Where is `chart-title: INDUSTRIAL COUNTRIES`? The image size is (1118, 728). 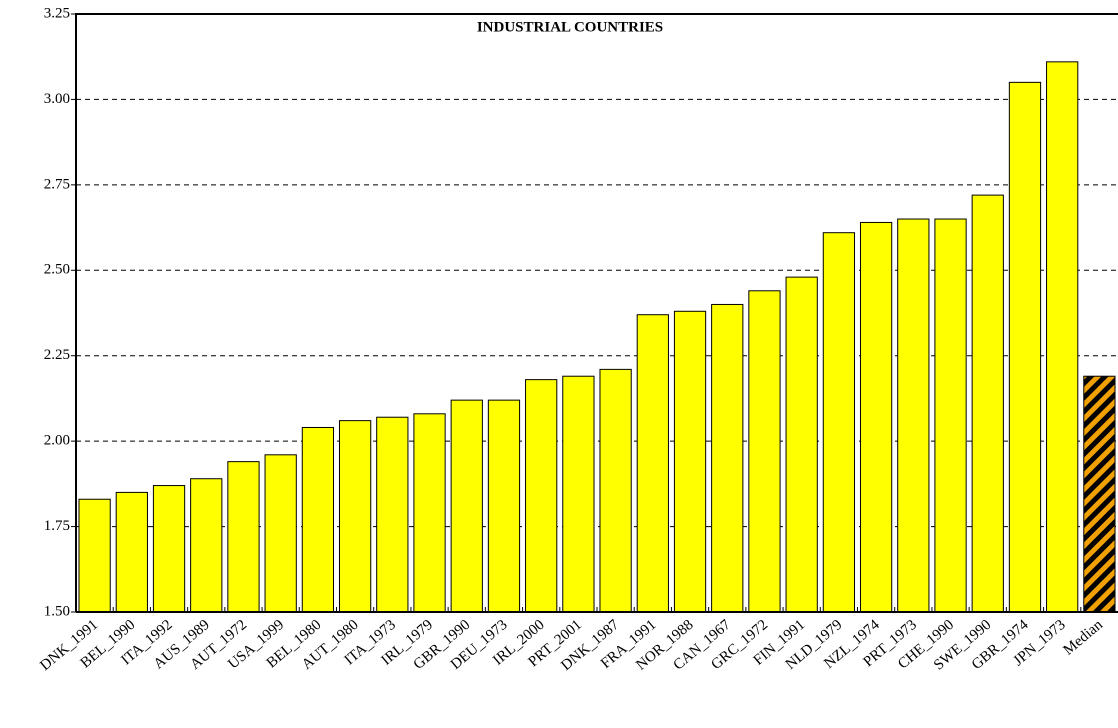 chart-title: INDUSTRIAL COUNTRIES is located at coordinates (570, 27).